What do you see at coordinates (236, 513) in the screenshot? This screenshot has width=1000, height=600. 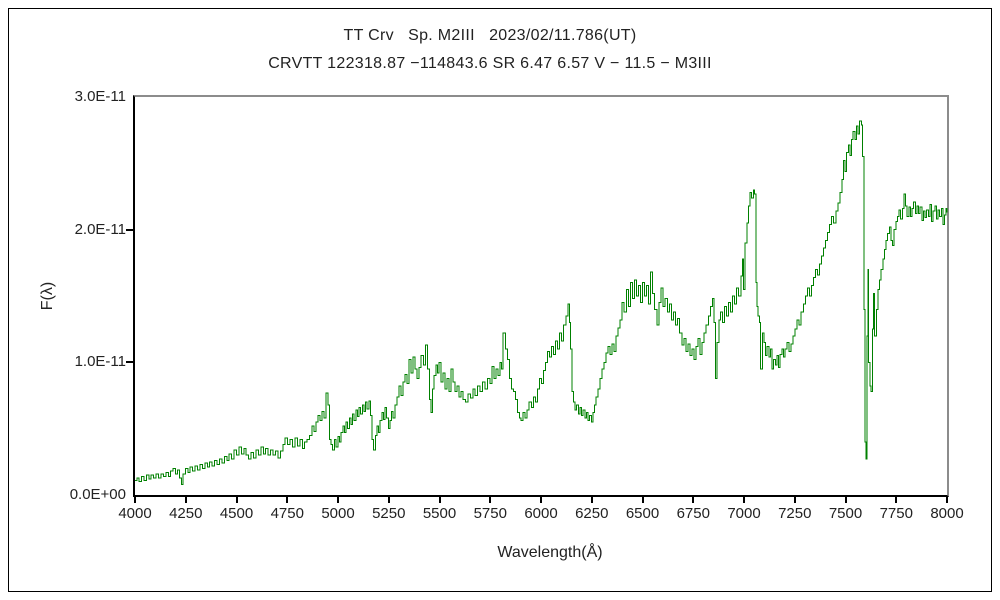 I see `x-tick-label: 4500` at bounding box center [236, 513].